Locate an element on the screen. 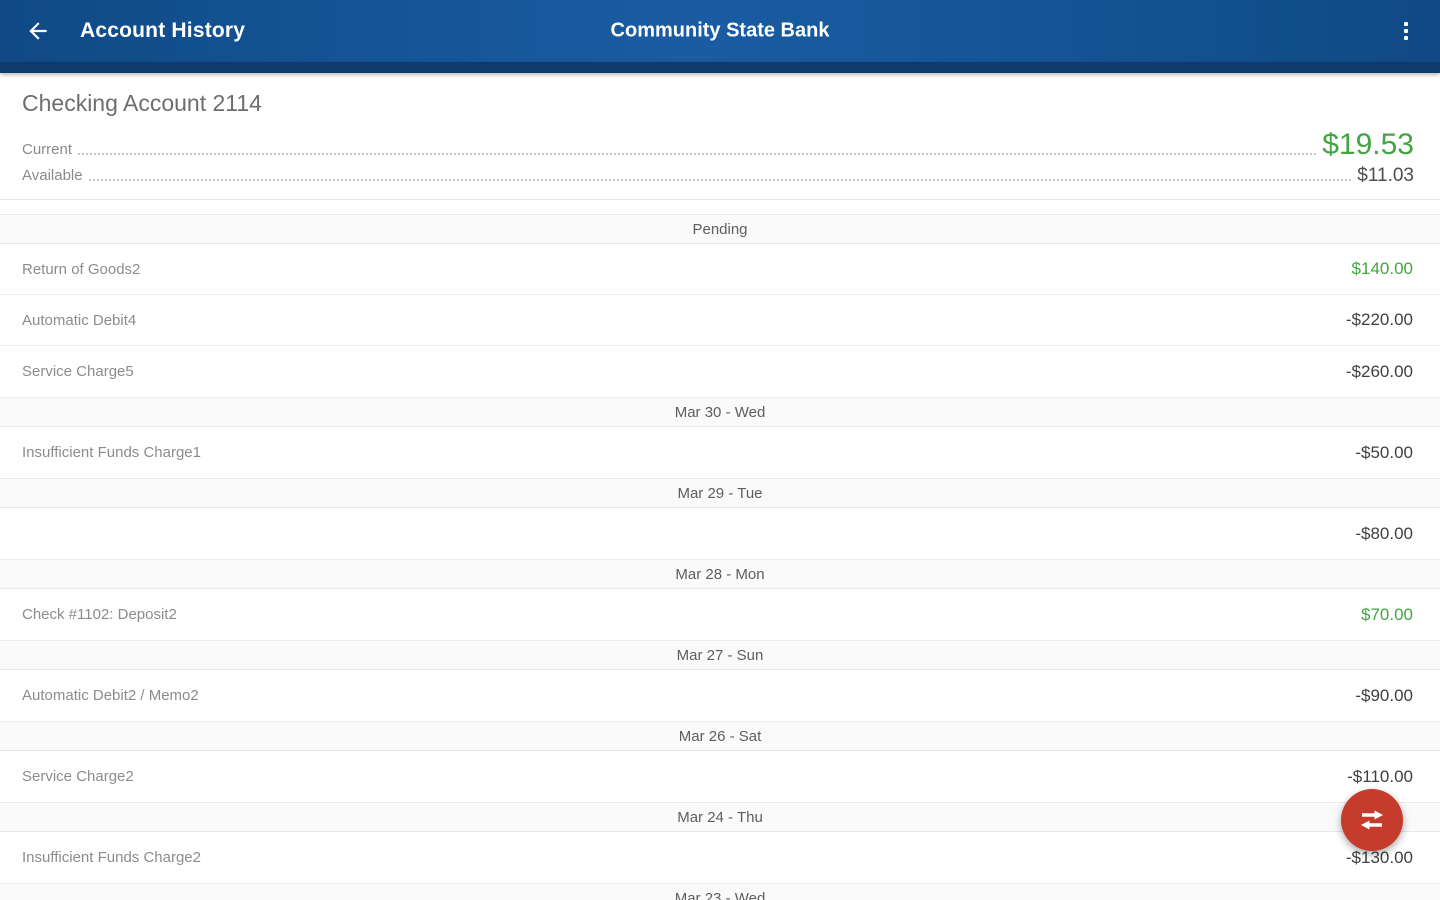  transaction-amount: -$90.00 is located at coordinates (1384, 695).